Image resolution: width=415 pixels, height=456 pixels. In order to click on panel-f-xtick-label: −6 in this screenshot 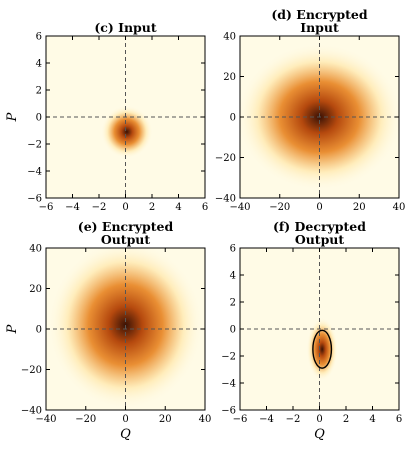, I will do `click(240, 419)`.